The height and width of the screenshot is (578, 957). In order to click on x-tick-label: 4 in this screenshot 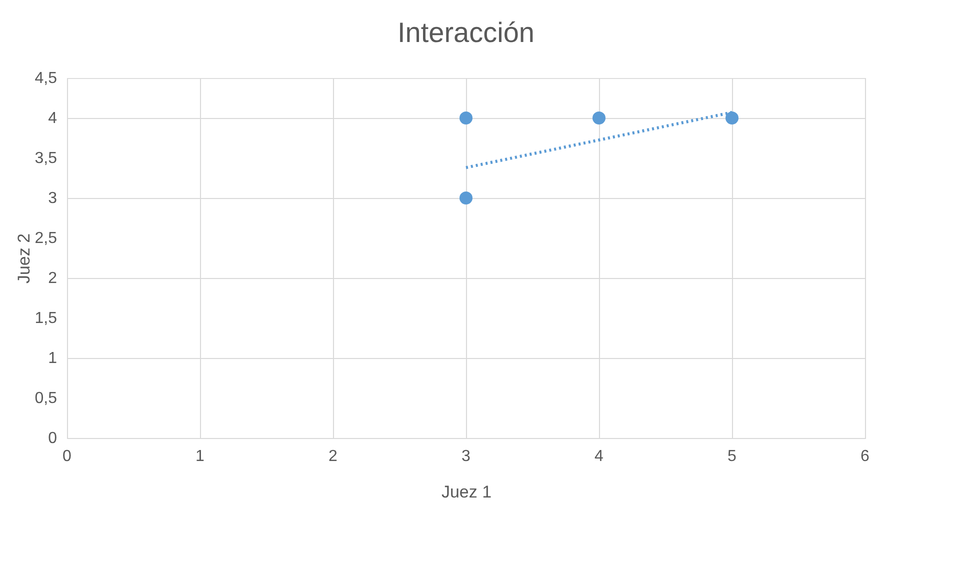, I will do `click(599, 456)`.